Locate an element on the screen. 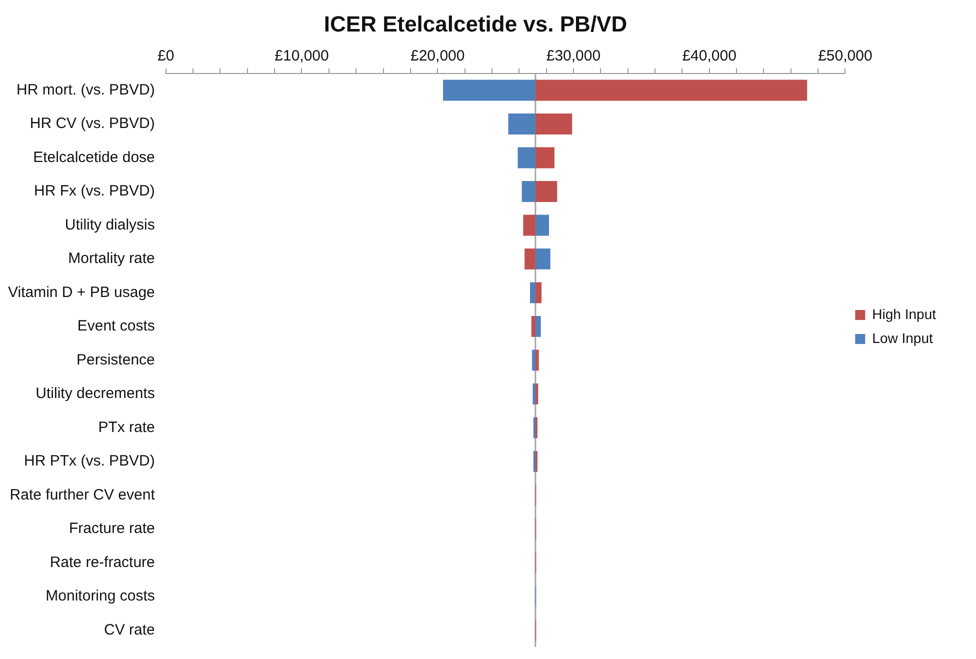 The image size is (976, 659). y-tick-label: HR CV (vs. PBVD) is located at coordinates (92, 123).